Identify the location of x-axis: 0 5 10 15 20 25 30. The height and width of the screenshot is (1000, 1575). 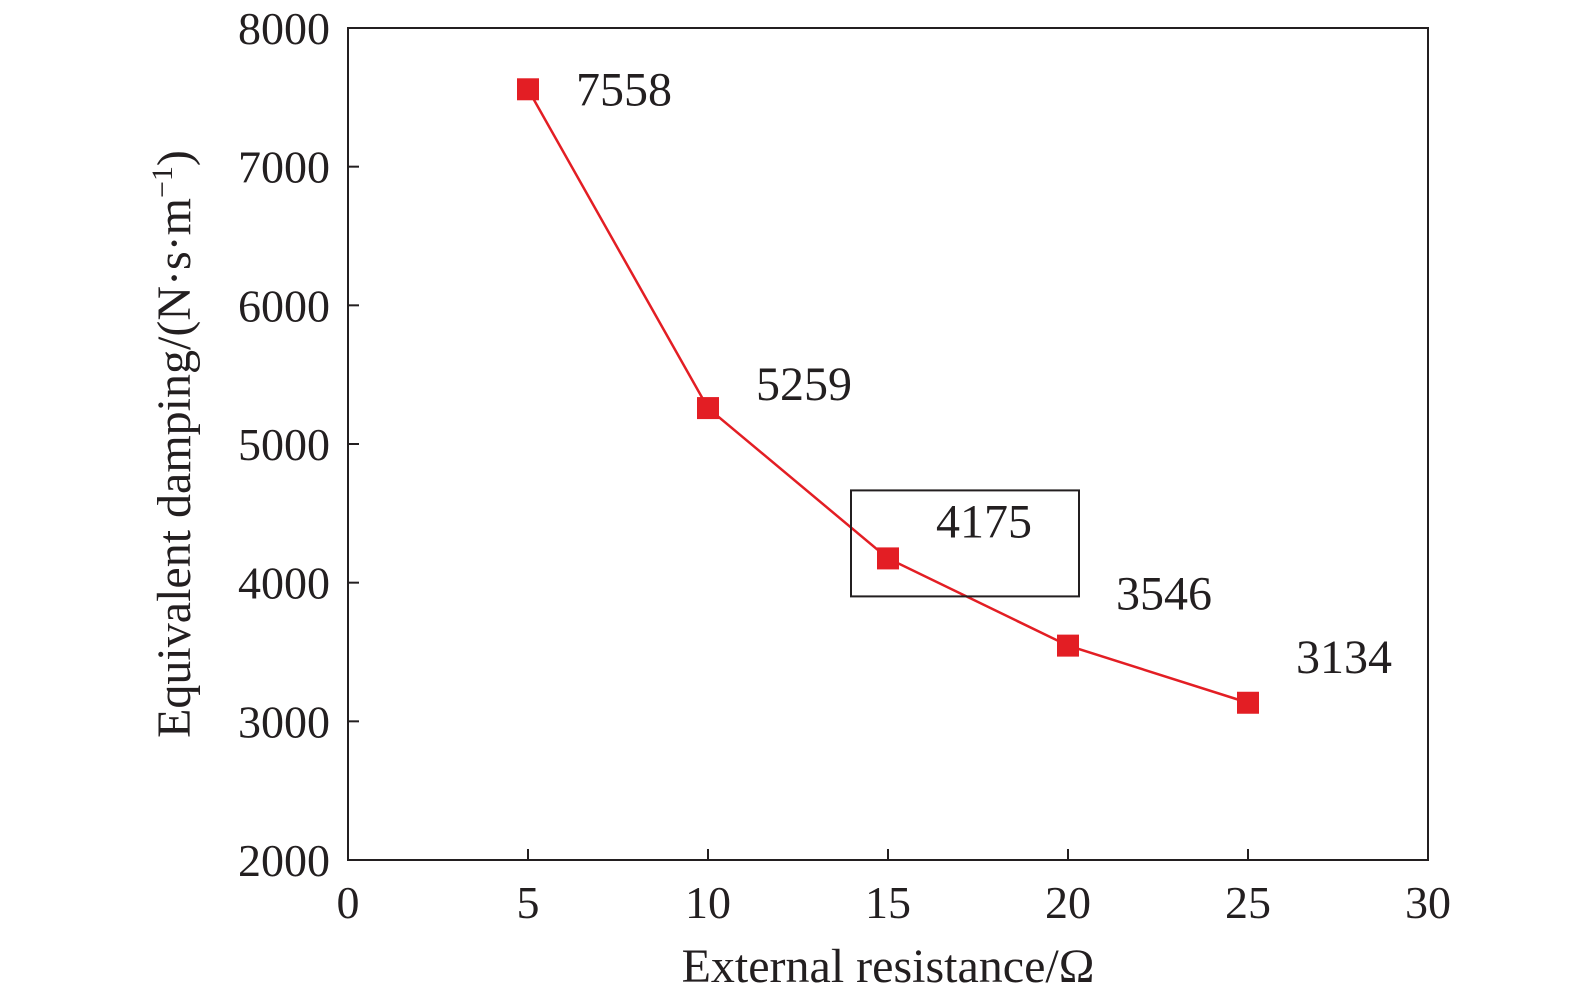
(894, 888).